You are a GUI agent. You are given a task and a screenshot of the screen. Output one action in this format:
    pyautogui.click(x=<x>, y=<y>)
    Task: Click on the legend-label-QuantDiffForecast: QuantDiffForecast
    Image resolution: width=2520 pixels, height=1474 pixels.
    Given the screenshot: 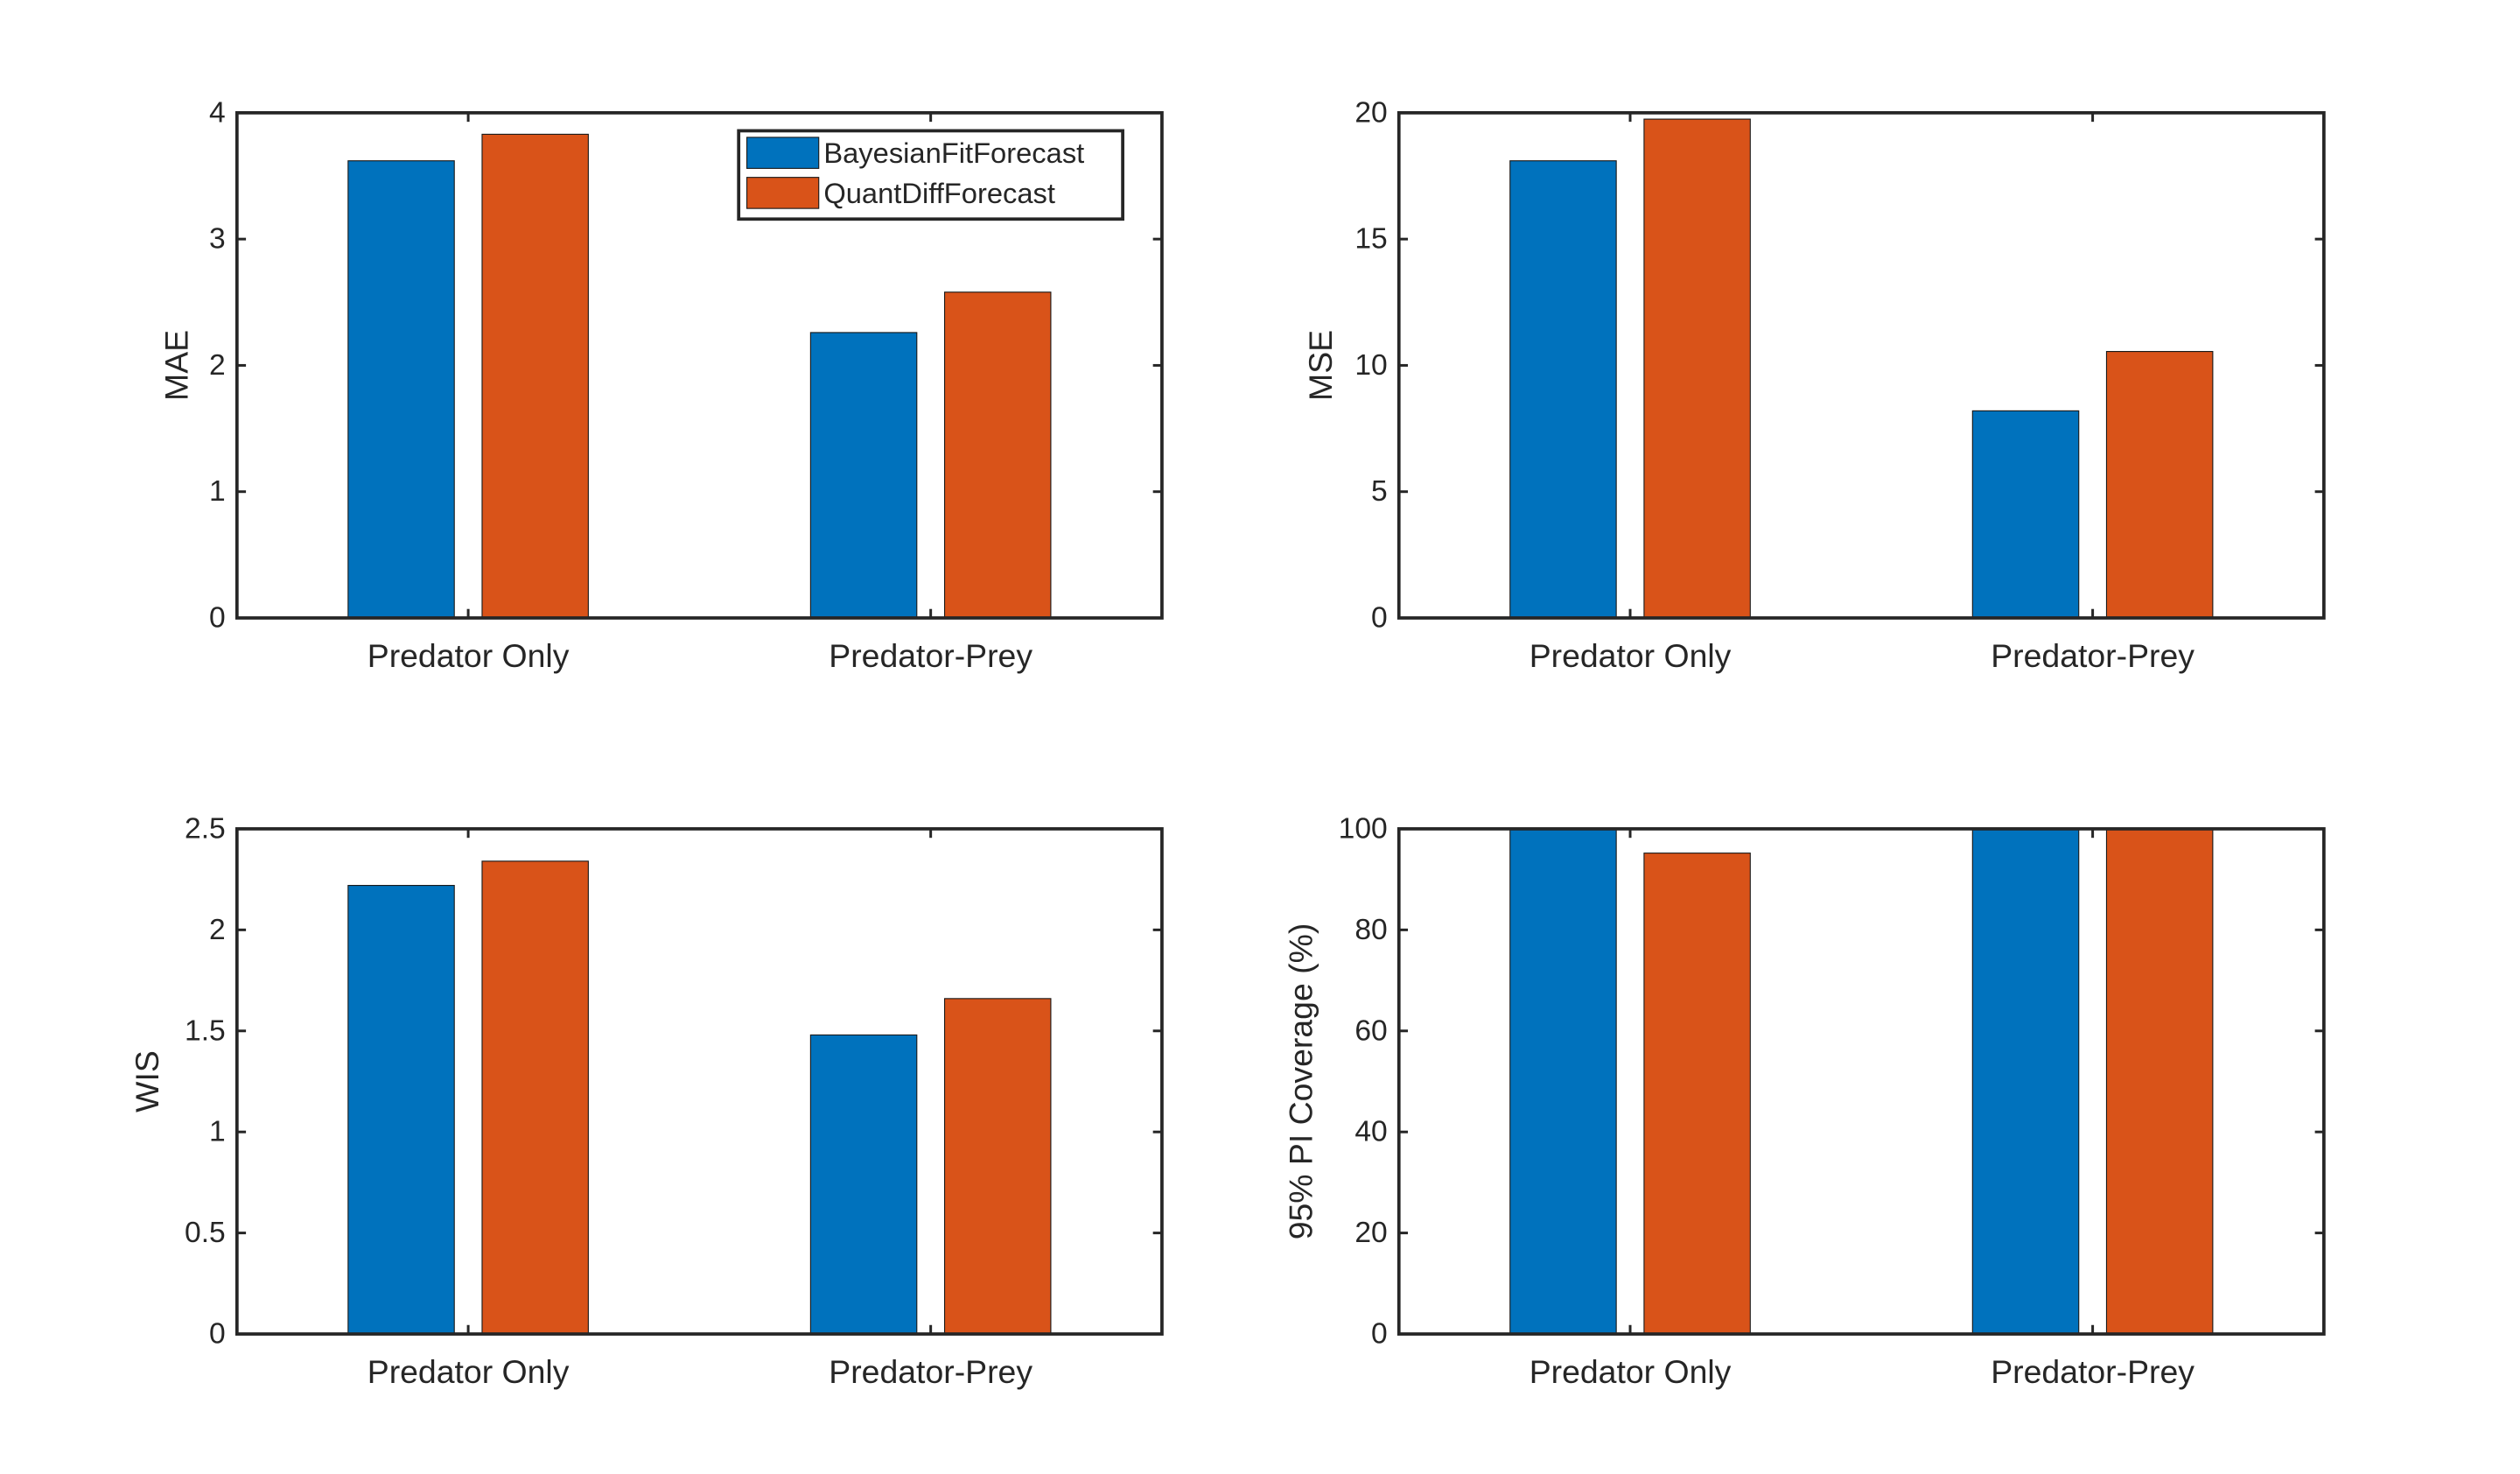 What is the action you would take?
    pyautogui.click(x=939, y=193)
    